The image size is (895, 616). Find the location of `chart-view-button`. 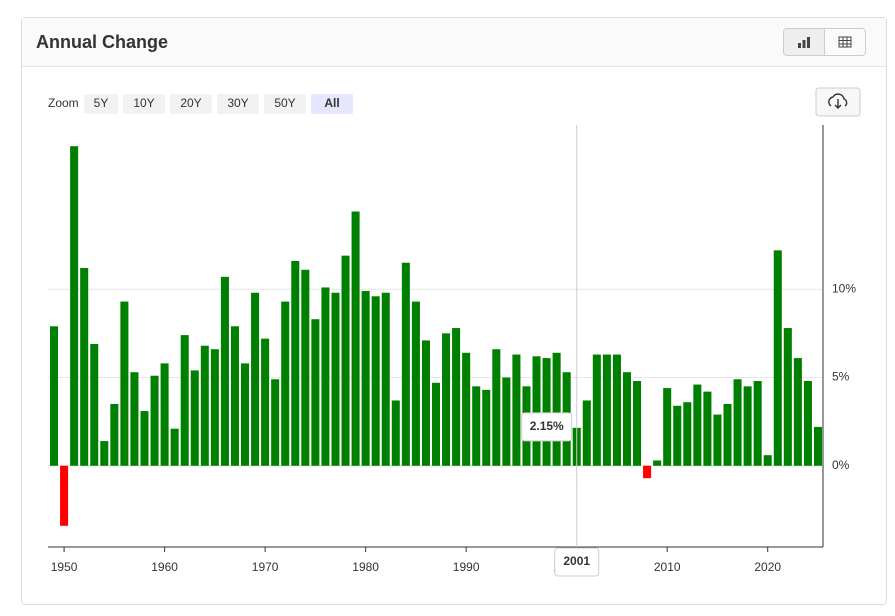

chart-view-button is located at coordinates (804, 42).